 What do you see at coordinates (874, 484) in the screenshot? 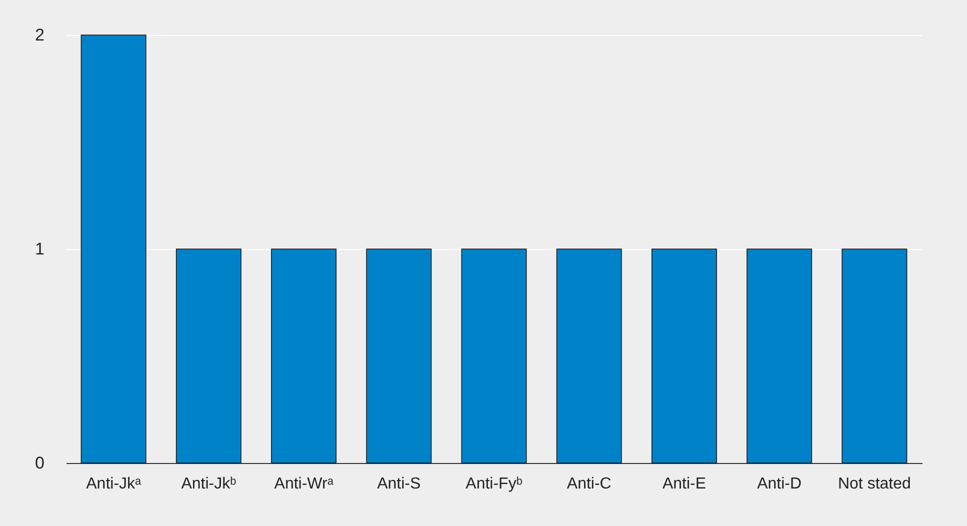
I see `x-tick-label: Not stated` at bounding box center [874, 484].